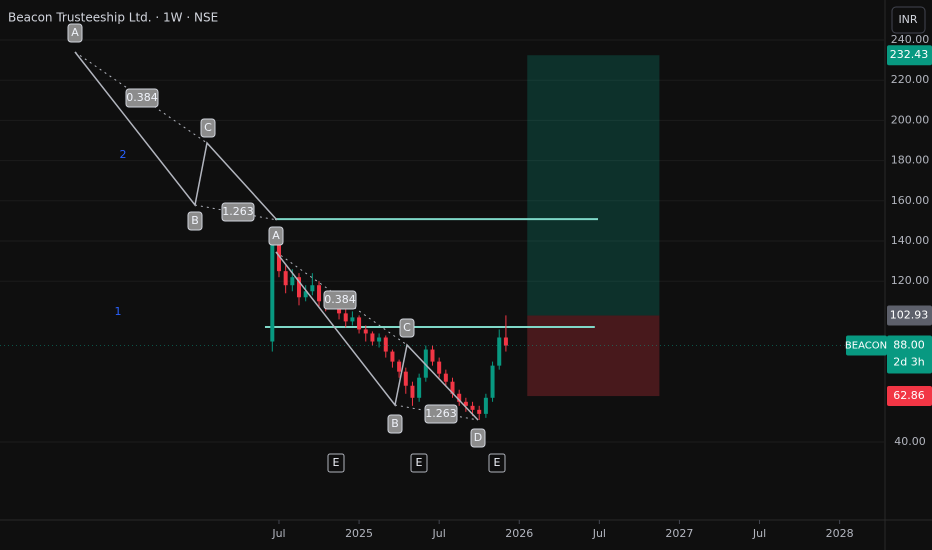  Describe the element at coordinates (359, 533) in the screenshot. I see `x-tick-label: 2025` at that location.